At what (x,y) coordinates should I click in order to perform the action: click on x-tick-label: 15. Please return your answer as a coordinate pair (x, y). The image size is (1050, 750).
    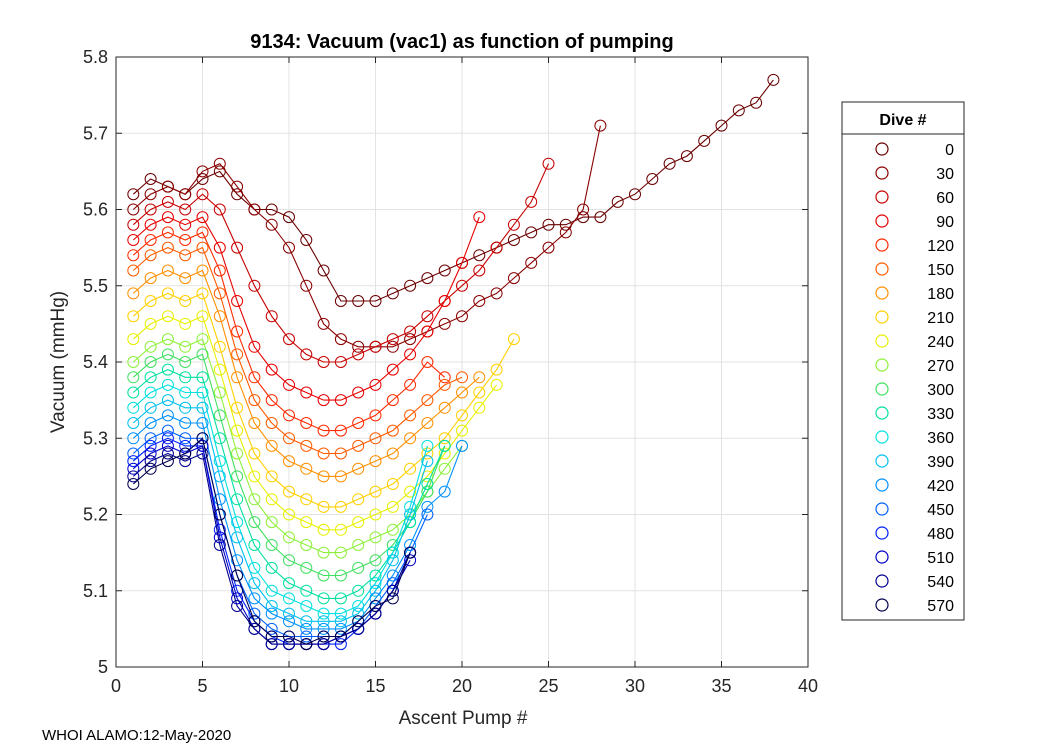
    Looking at the image, I should click on (375, 686).